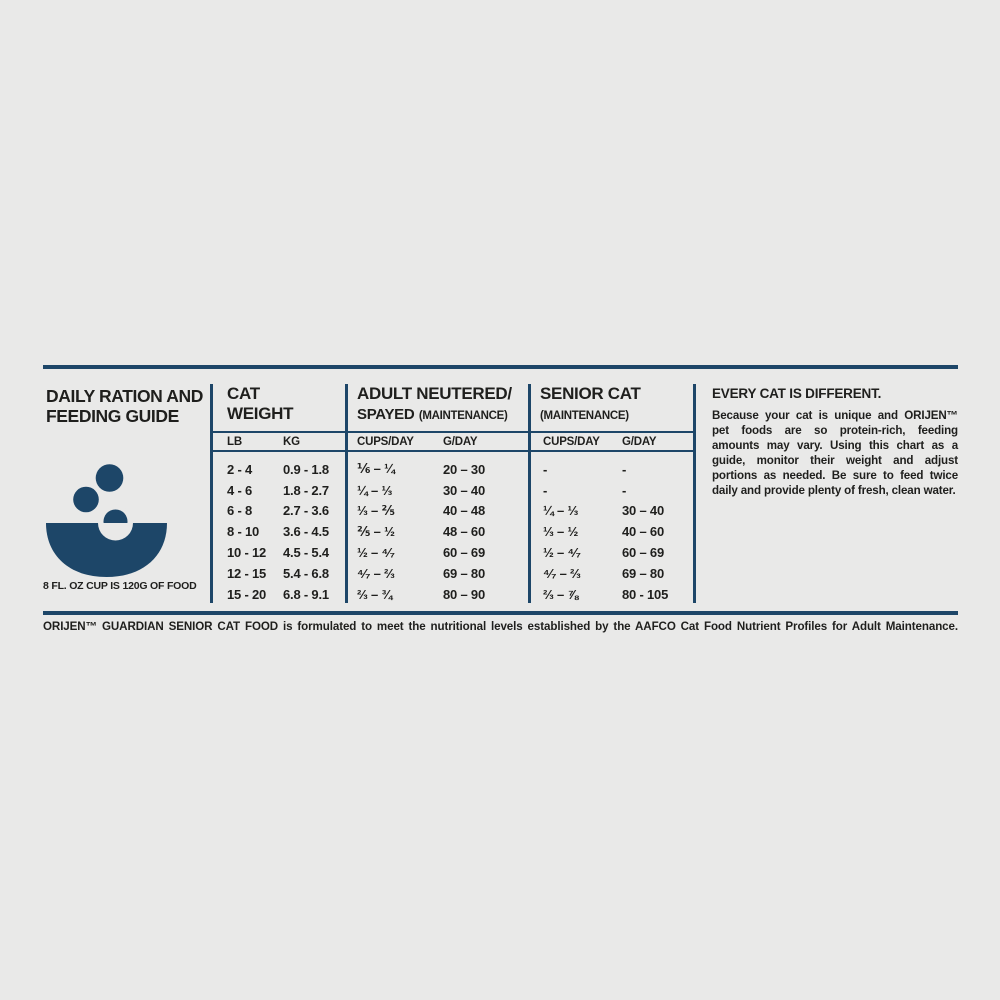  What do you see at coordinates (463, 415) in the screenshot?
I see `adult-subtitle: (MAINTENANCE)` at bounding box center [463, 415].